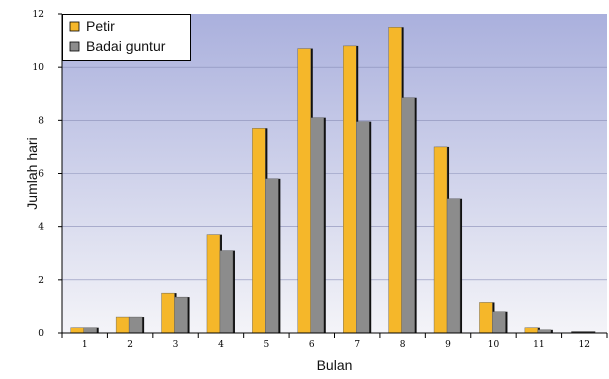 This screenshot has height=379, width=609. What do you see at coordinates (32, 173) in the screenshot?
I see `y-axis-title: Jumlah hari` at bounding box center [32, 173].